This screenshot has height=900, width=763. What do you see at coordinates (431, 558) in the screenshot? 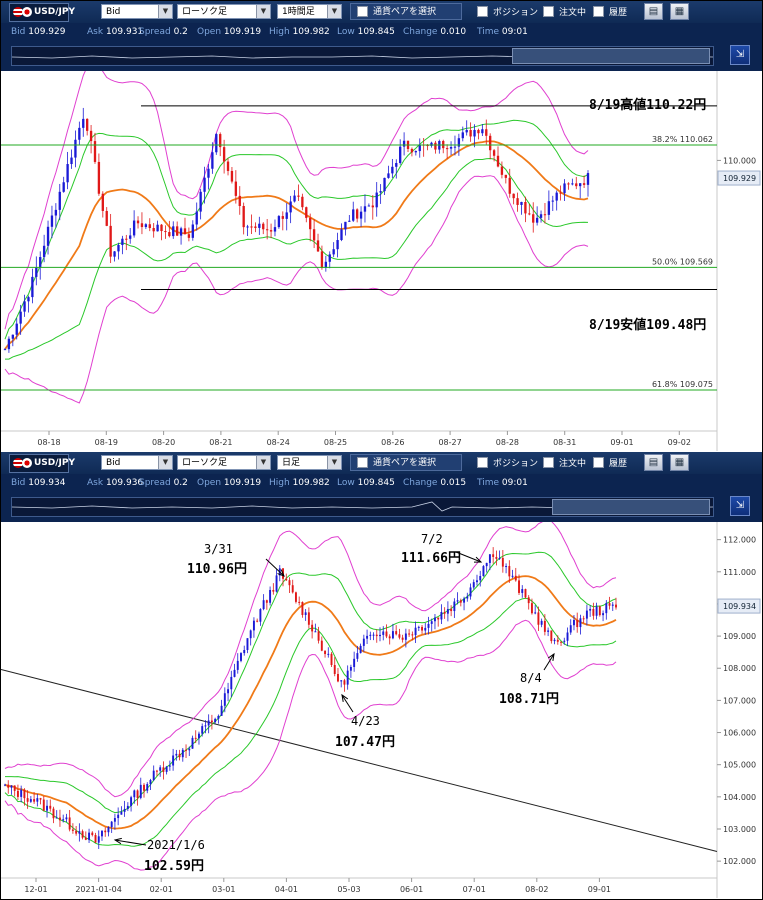
I see `jul2-price-label: 111.66円` at bounding box center [431, 558].